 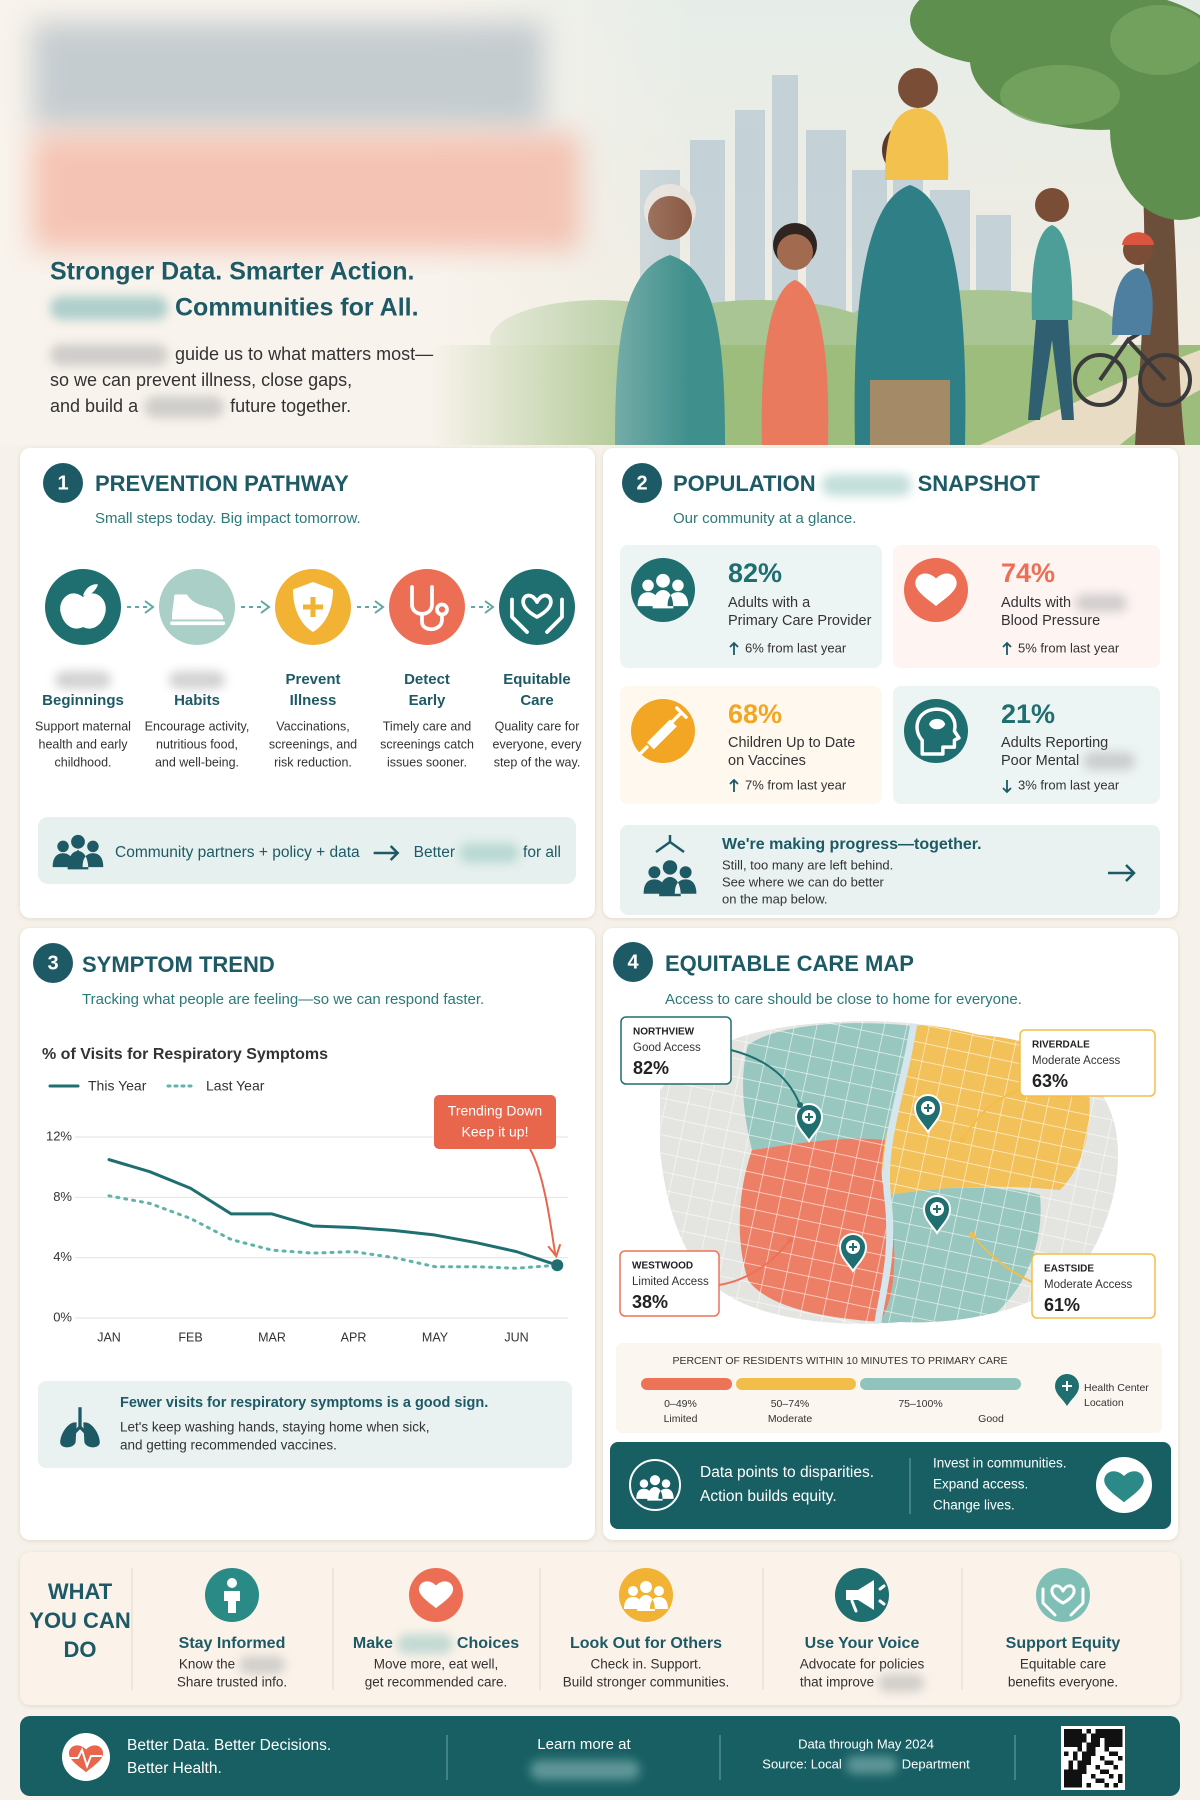 I want to click on section-number: 3, so click(x=52, y=963).